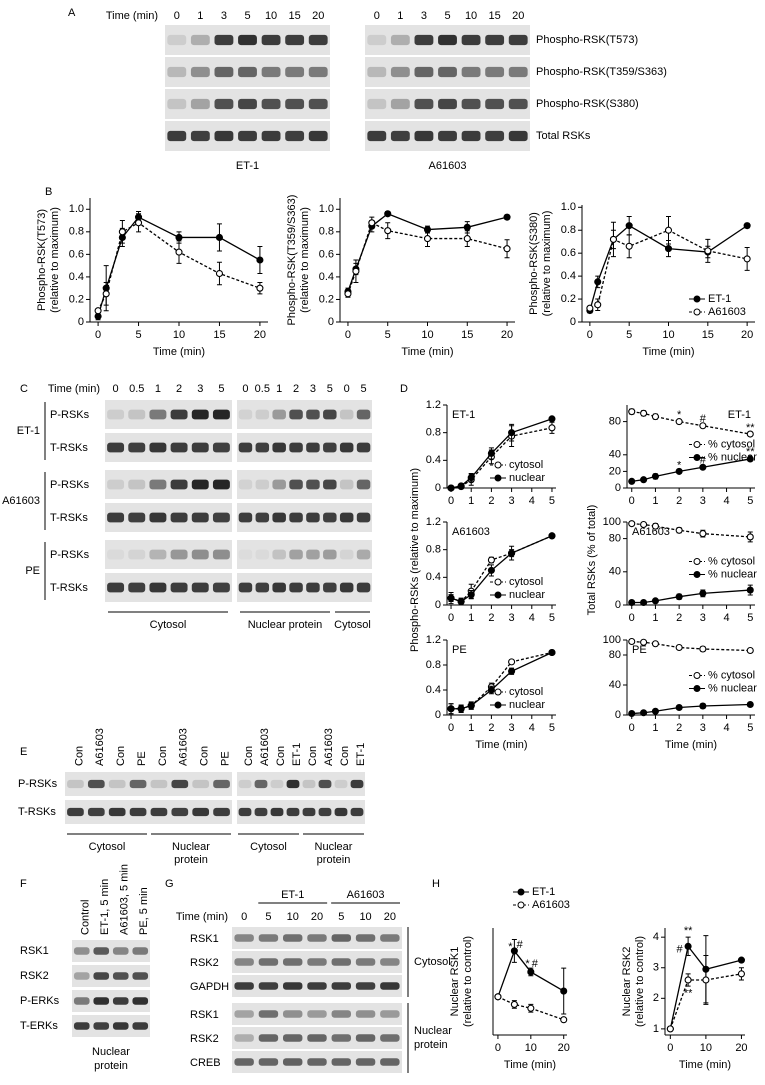  Describe the element at coordinates (732, 688) in the screenshot. I see `legend-label: % nuclear` at that location.